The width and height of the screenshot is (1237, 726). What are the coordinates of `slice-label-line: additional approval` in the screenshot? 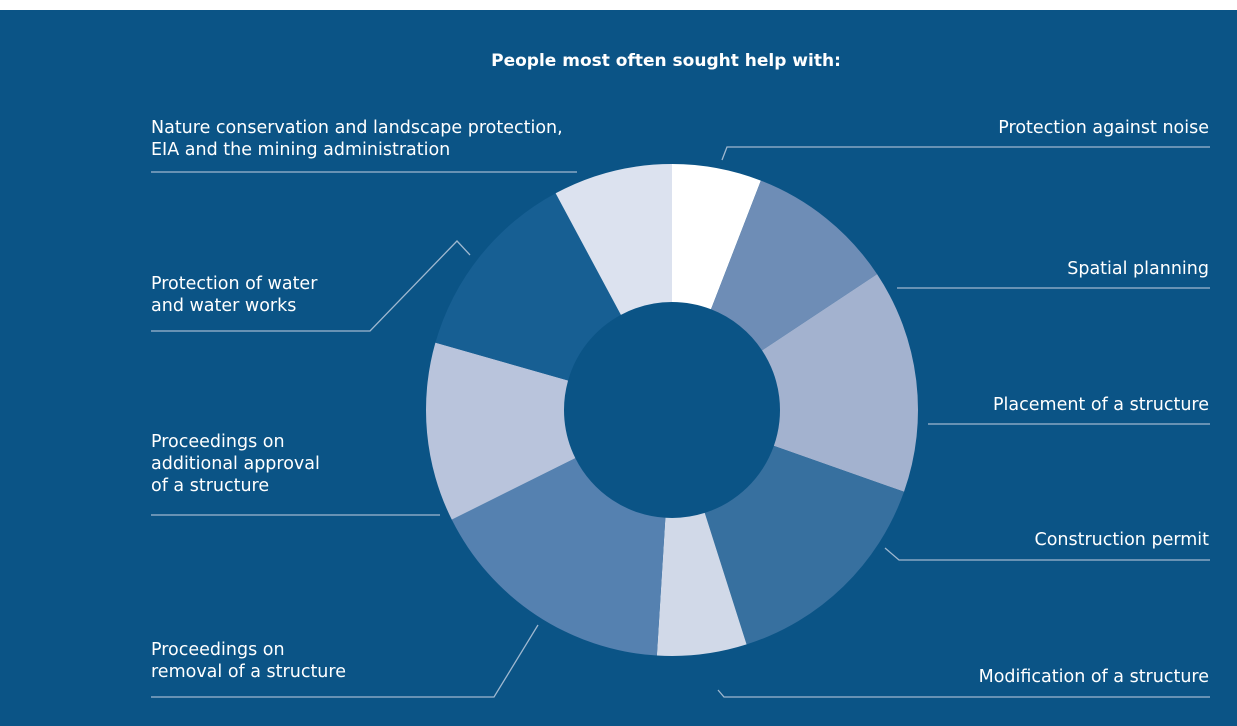 It's located at (235, 464).